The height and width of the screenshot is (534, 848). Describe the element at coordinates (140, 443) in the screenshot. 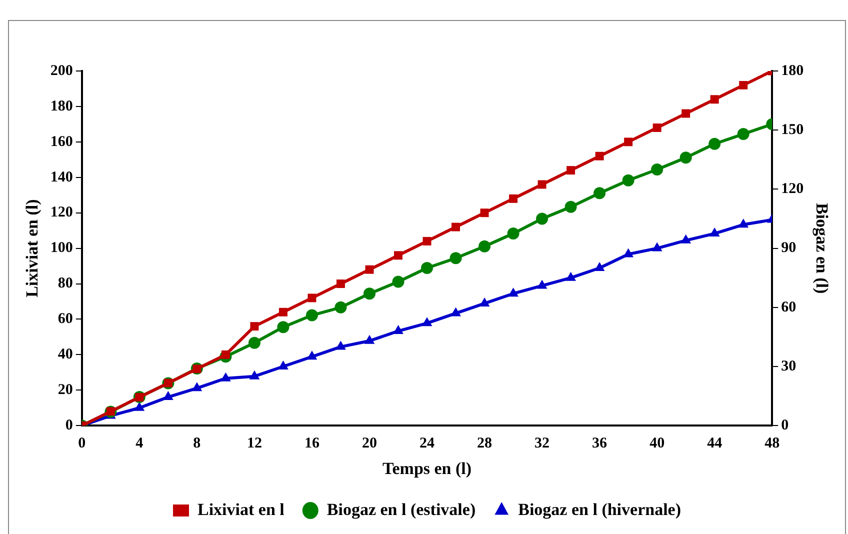

I see `x-tick-label: 4` at that location.